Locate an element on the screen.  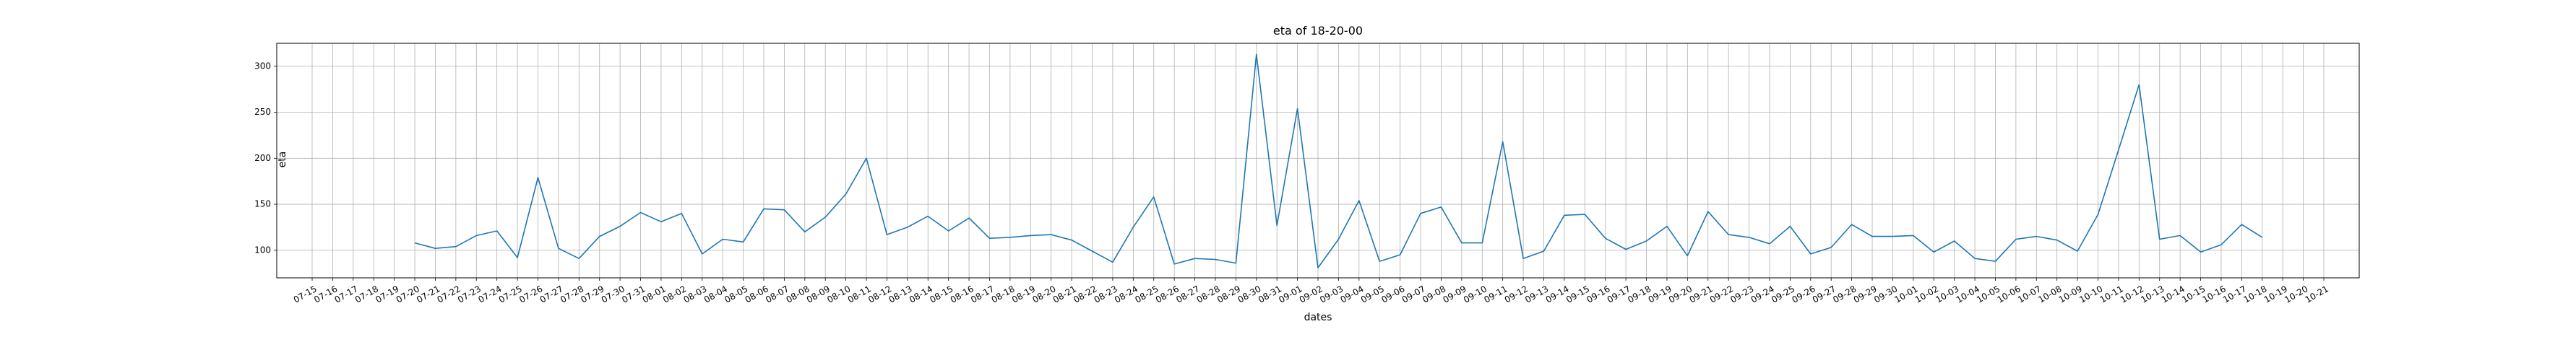
y-tick-label: 300 is located at coordinates (262, 66).